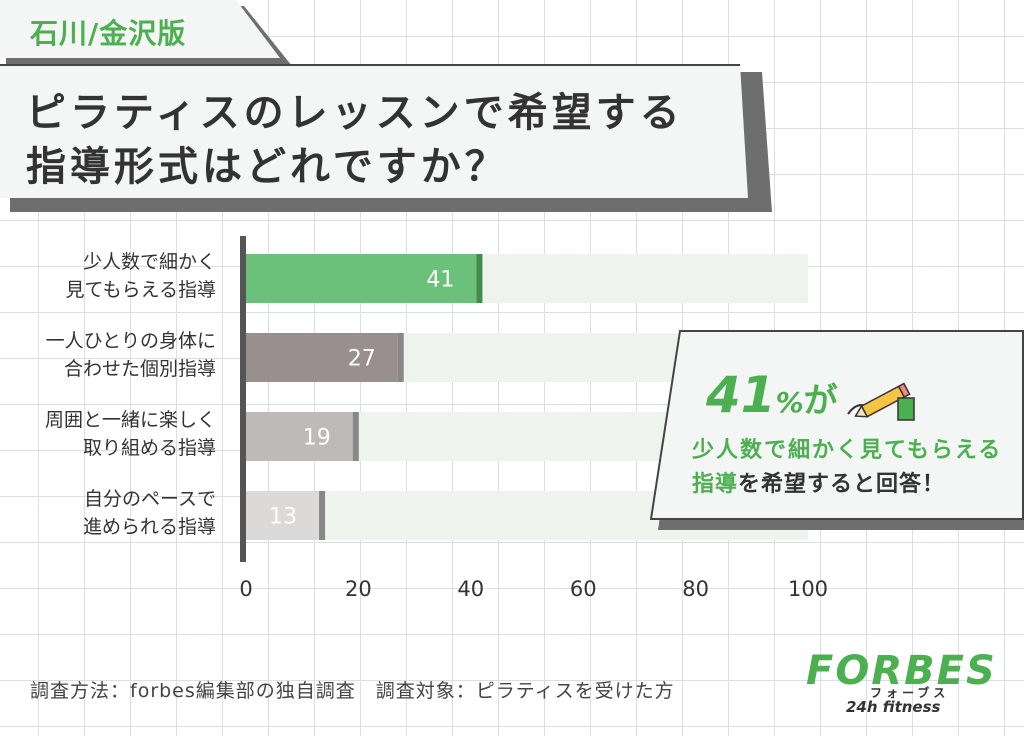  I want to click on tick-label: 60, so click(583, 589).